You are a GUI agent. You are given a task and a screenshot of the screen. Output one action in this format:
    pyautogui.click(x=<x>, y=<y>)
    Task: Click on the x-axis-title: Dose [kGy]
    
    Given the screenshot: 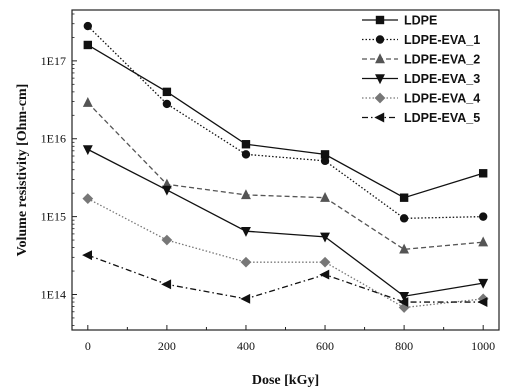 What is the action you would take?
    pyautogui.click(x=285, y=380)
    